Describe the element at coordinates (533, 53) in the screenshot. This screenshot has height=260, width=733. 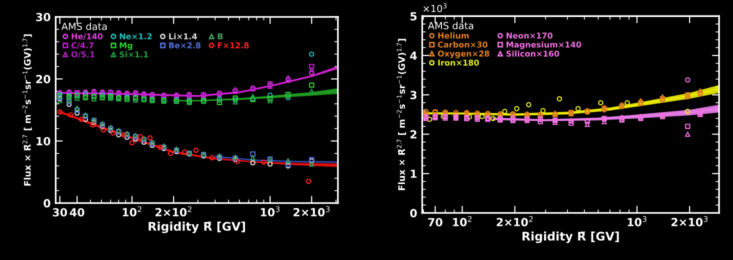
I see `legend-label: Silicon×160` at that location.